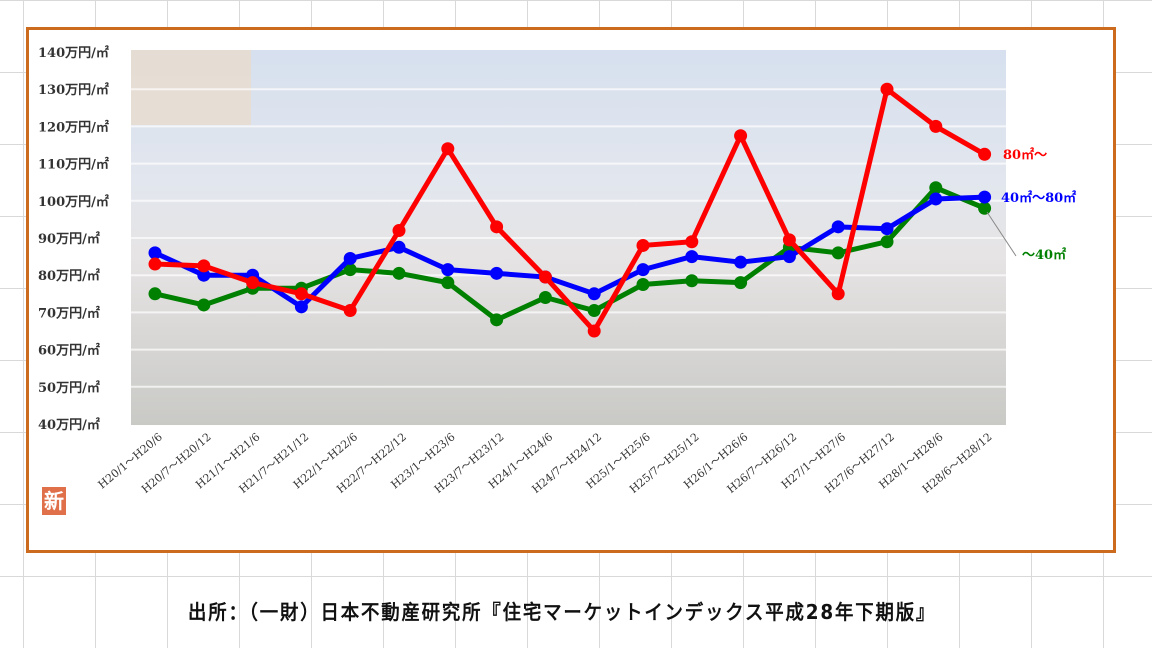 The image size is (1152, 648). Describe the element at coordinates (69, 313) in the screenshot. I see `y-tick-label: 70万円/㎡` at that location.